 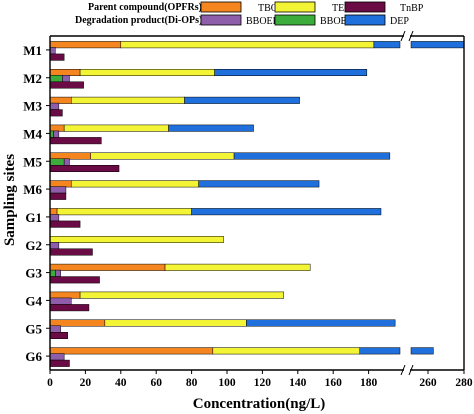 What do you see at coordinates (121, 383) in the screenshot?
I see `x-tick-label: 40` at bounding box center [121, 383].